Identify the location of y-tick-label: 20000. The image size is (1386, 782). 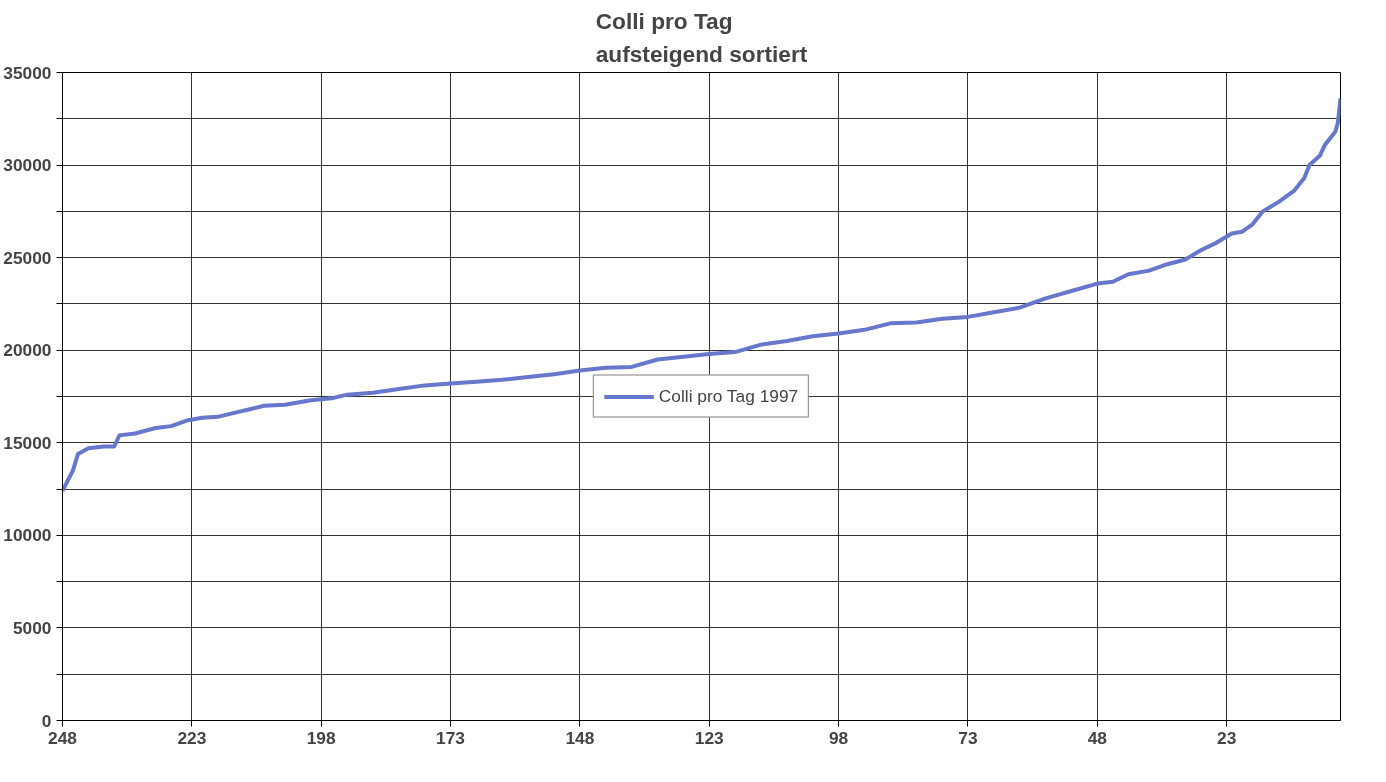
(27, 350).